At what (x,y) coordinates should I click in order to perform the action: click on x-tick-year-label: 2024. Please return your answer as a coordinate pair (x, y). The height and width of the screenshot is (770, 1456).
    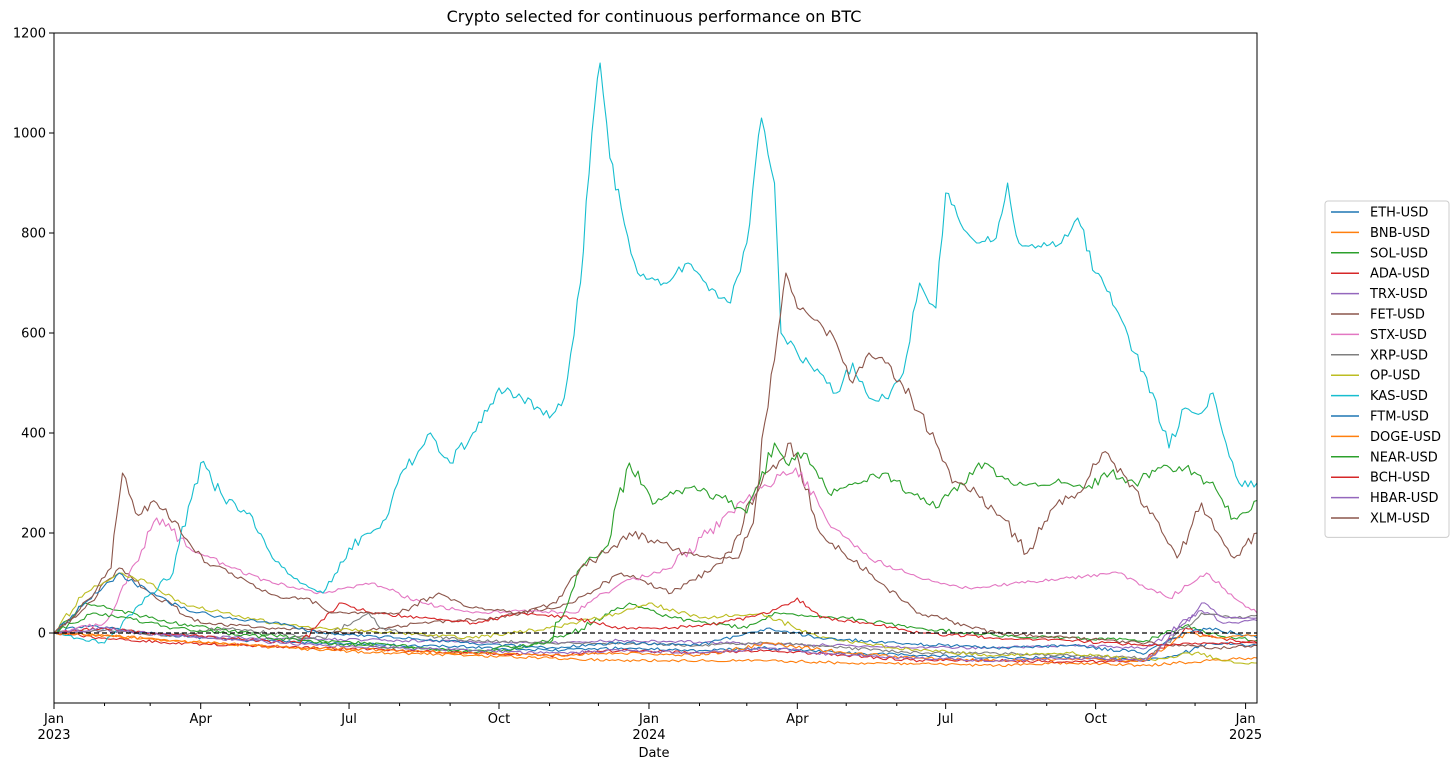
    Looking at the image, I should click on (648, 735).